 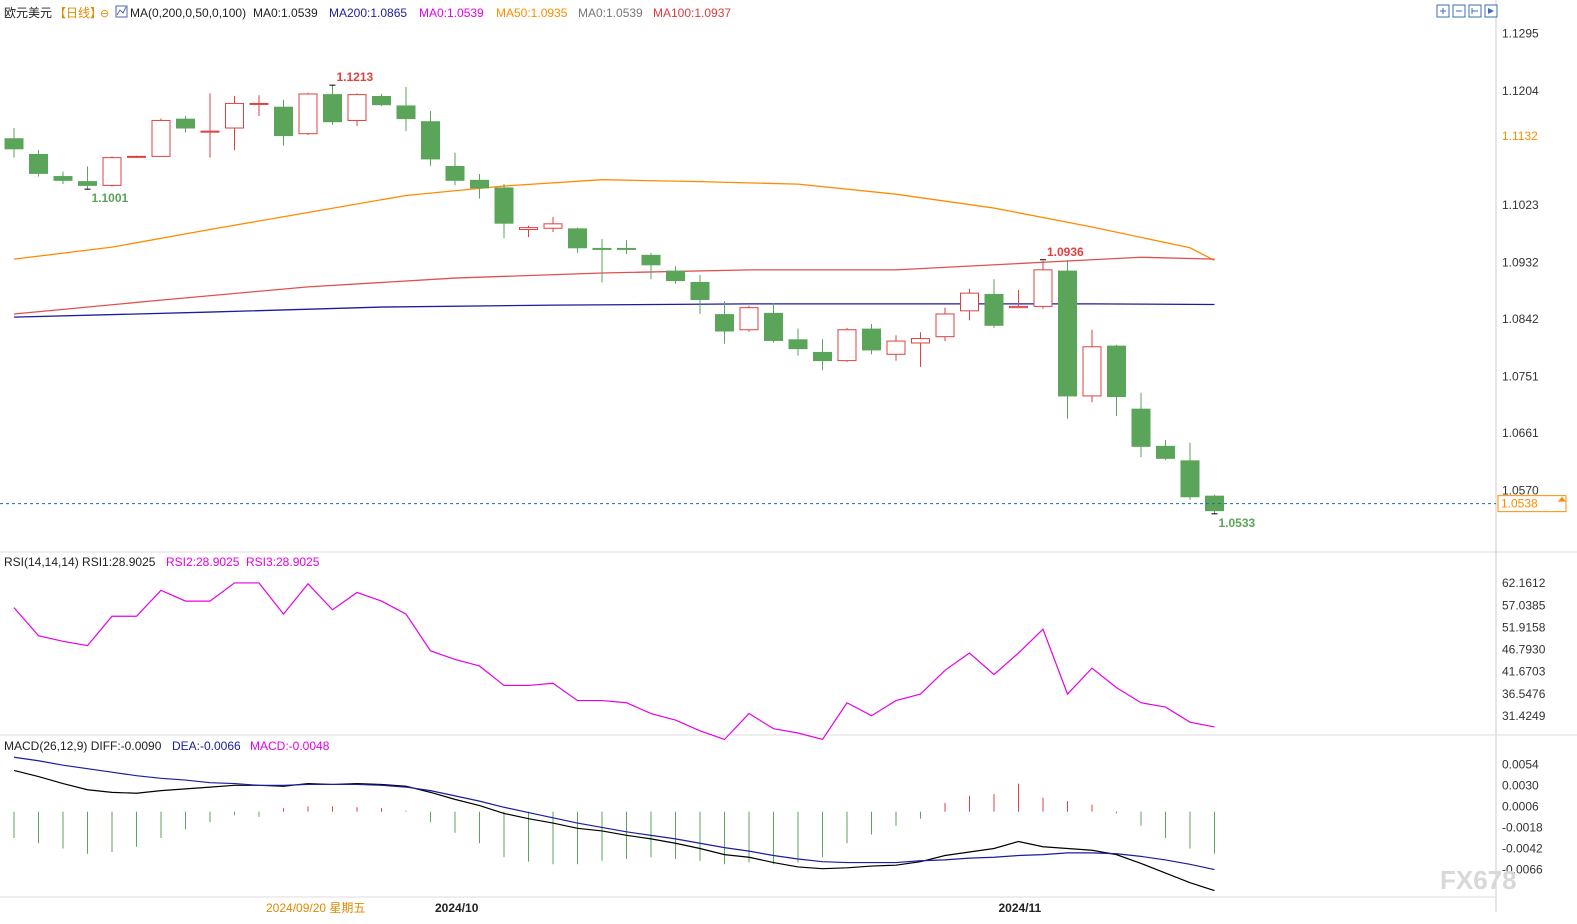 What do you see at coordinates (206, 746) in the screenshot?
I see `dea-label: DEA:-0.0066` at bounding box center [206, 746].